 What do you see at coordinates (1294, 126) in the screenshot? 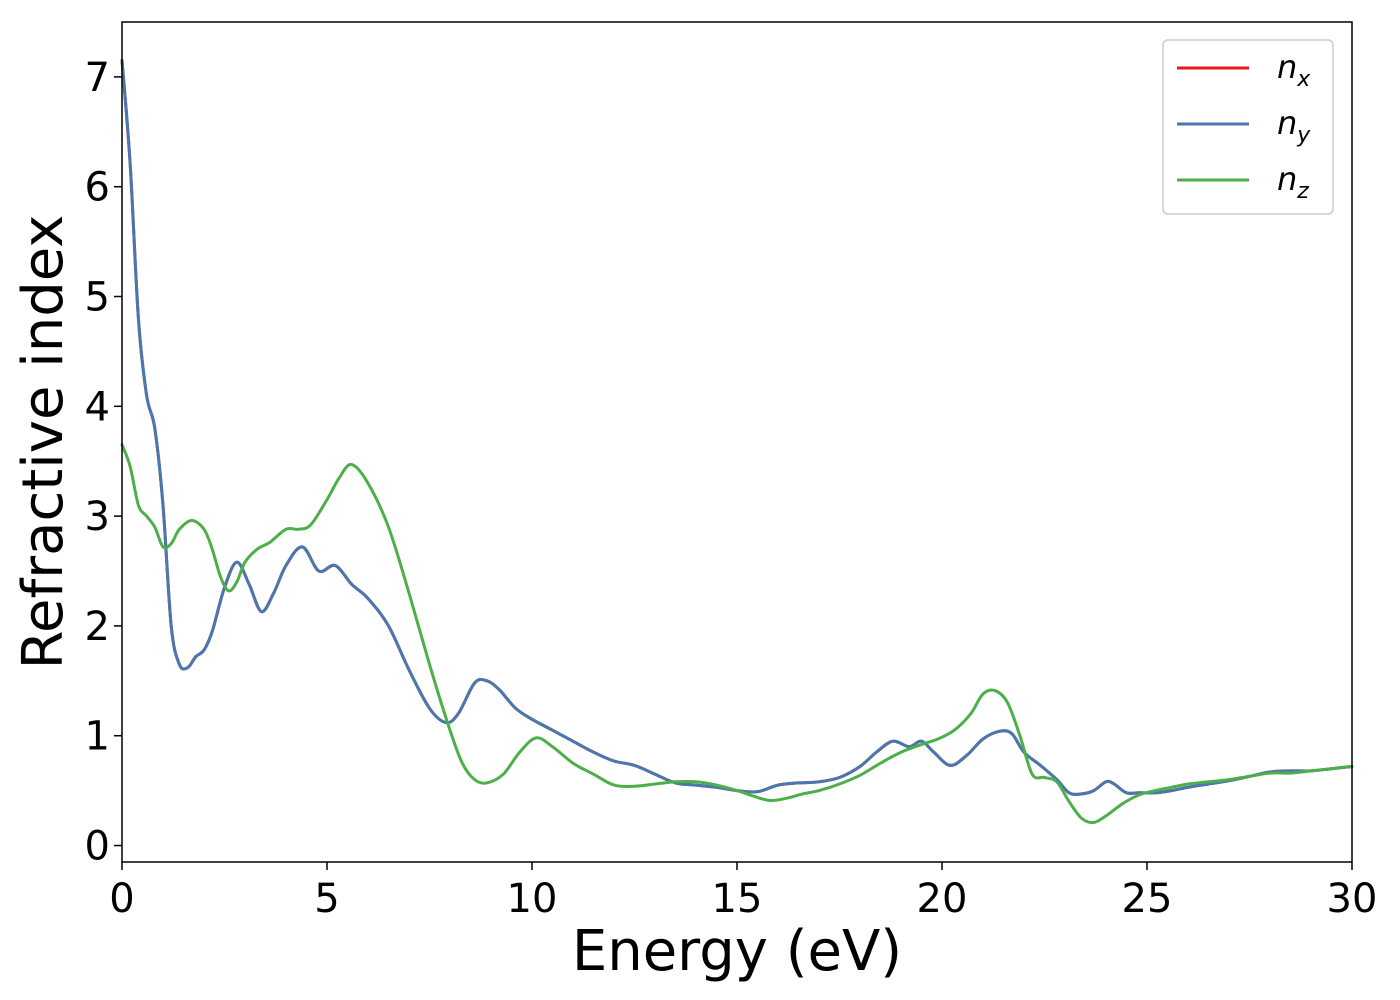
I see `legend-label-y: ny` at bounding box center [1294, 126].